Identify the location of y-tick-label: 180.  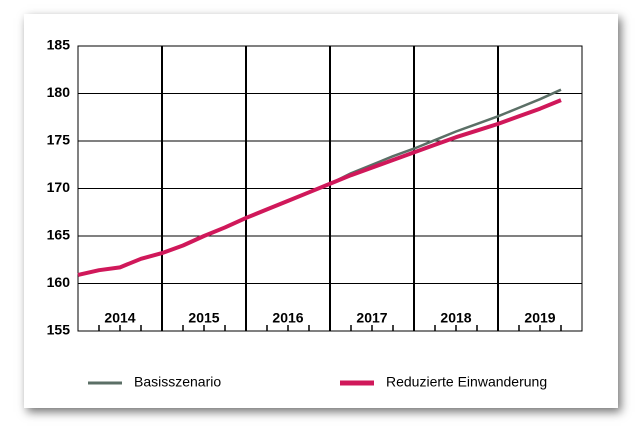
(59, 92).